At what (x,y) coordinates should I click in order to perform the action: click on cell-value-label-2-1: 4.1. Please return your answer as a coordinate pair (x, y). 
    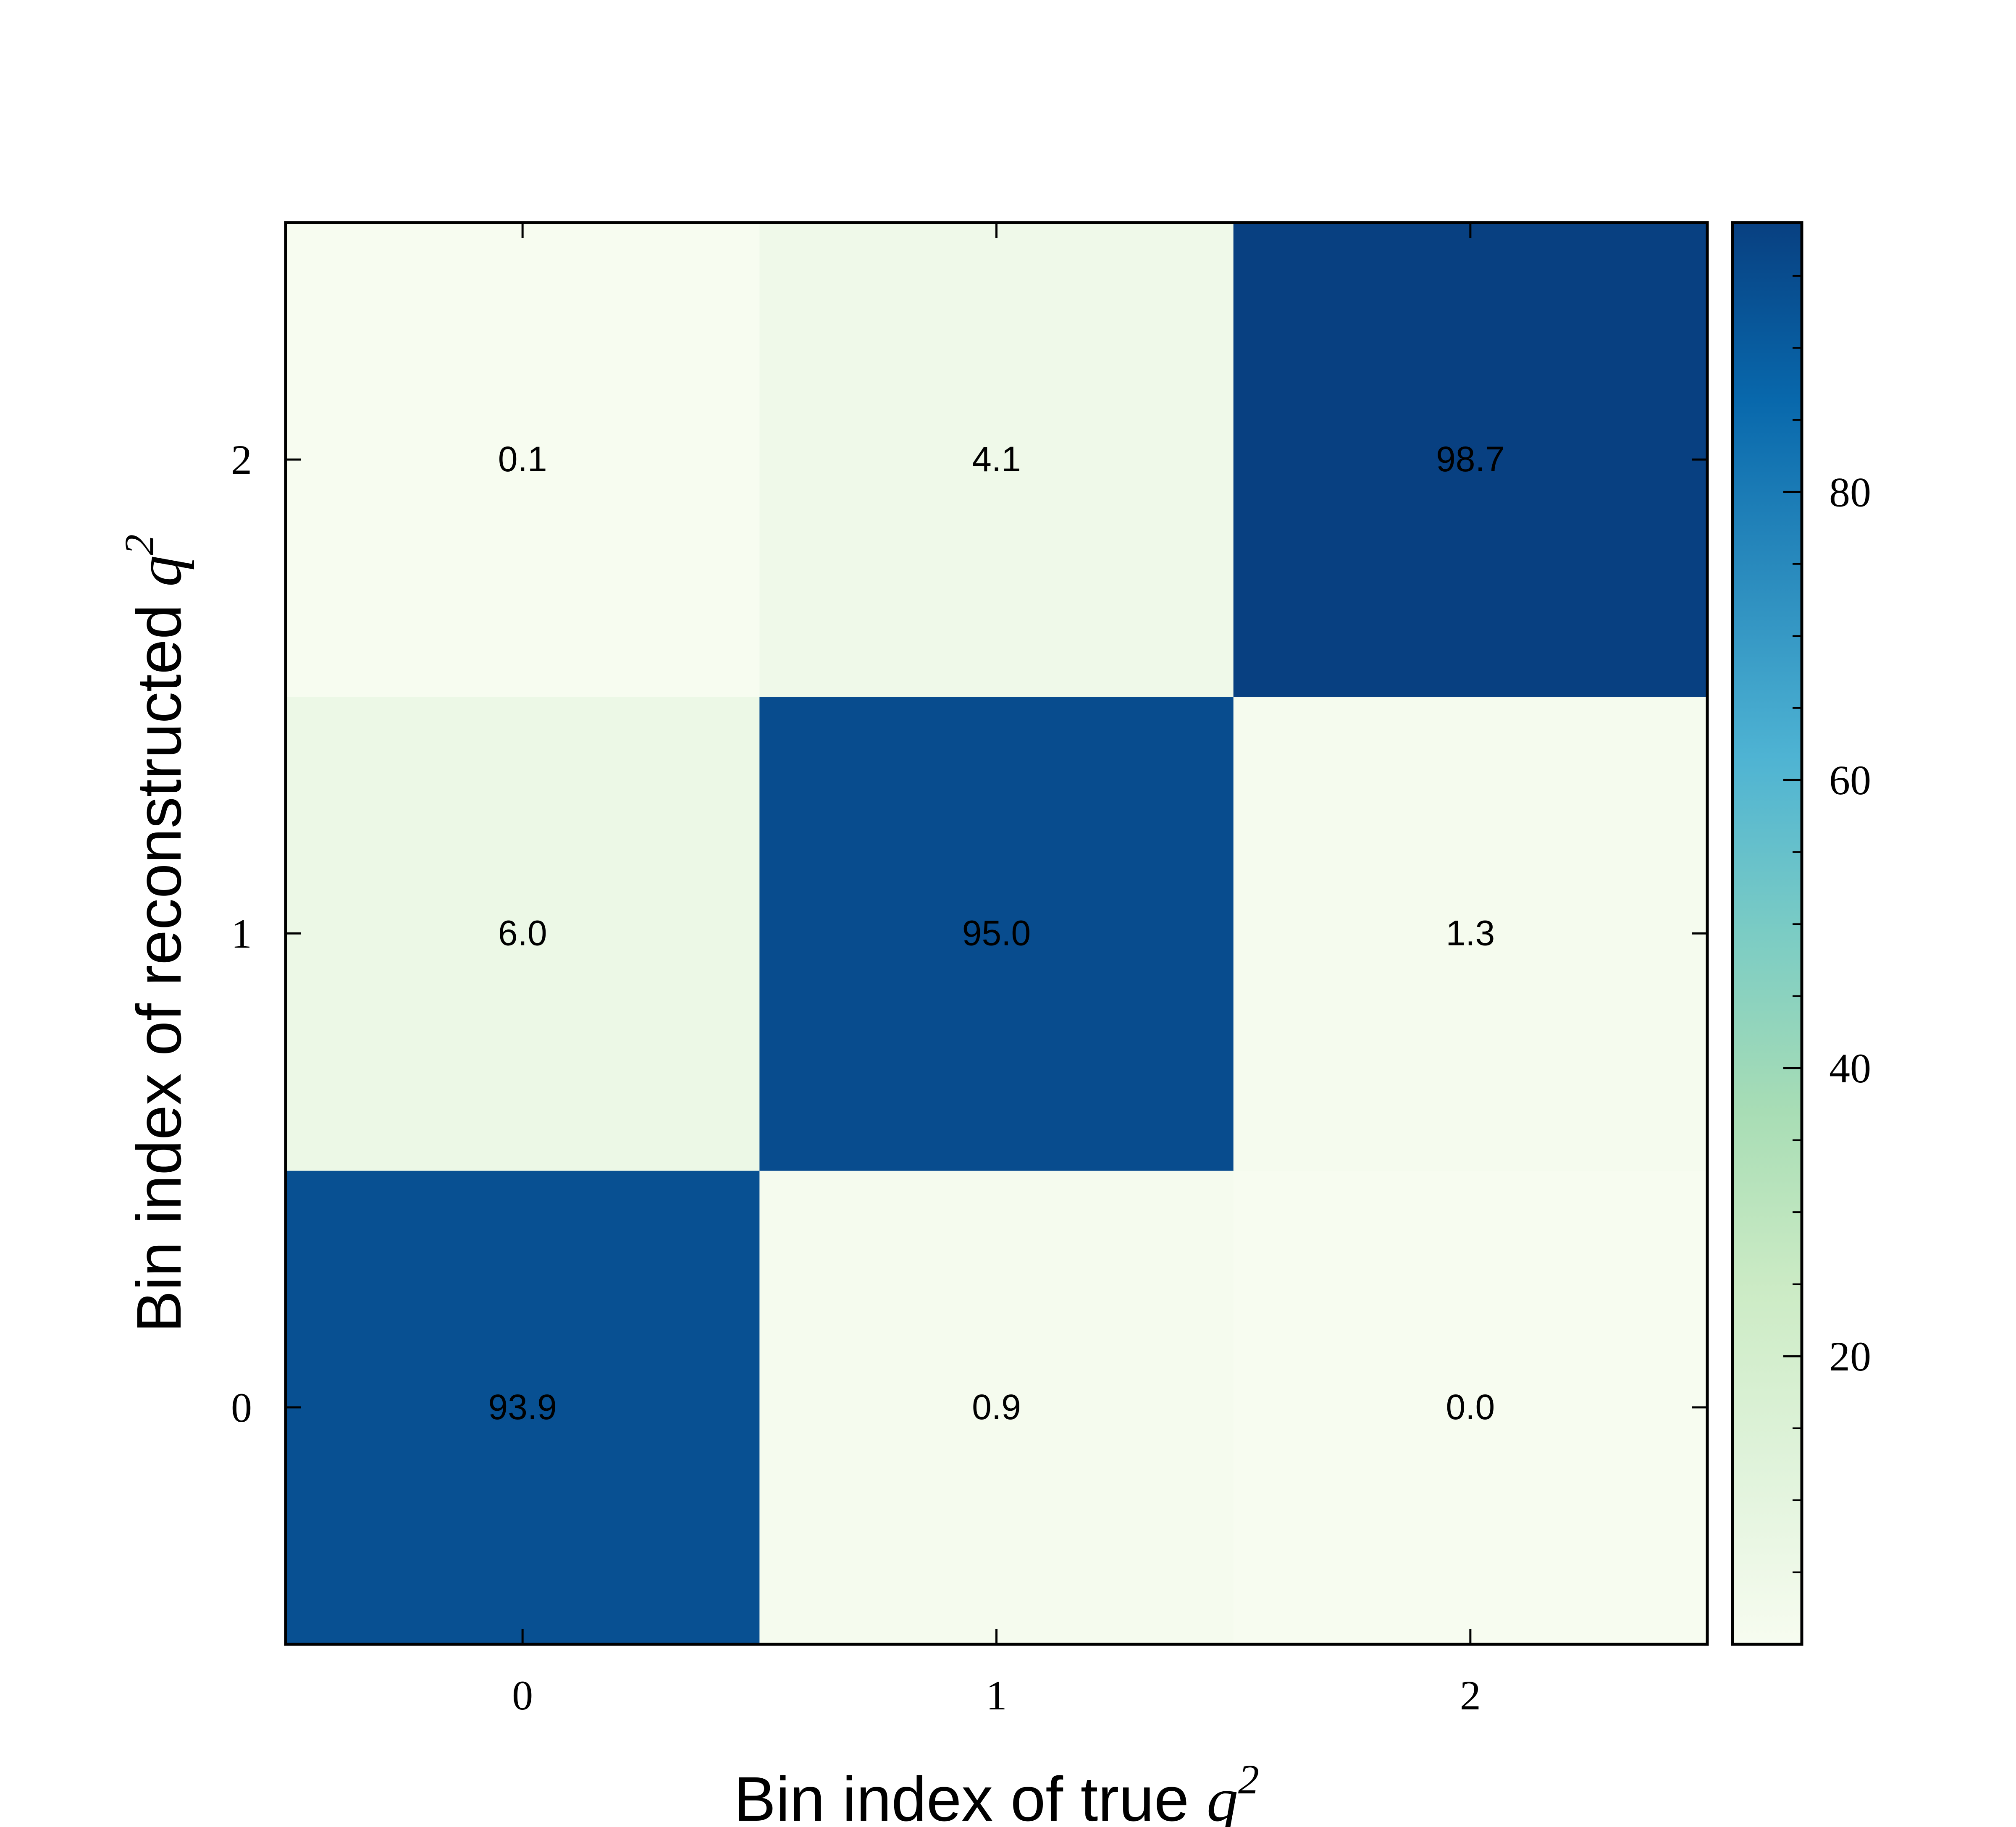
    Looking at the image, I should click on (996, 459).